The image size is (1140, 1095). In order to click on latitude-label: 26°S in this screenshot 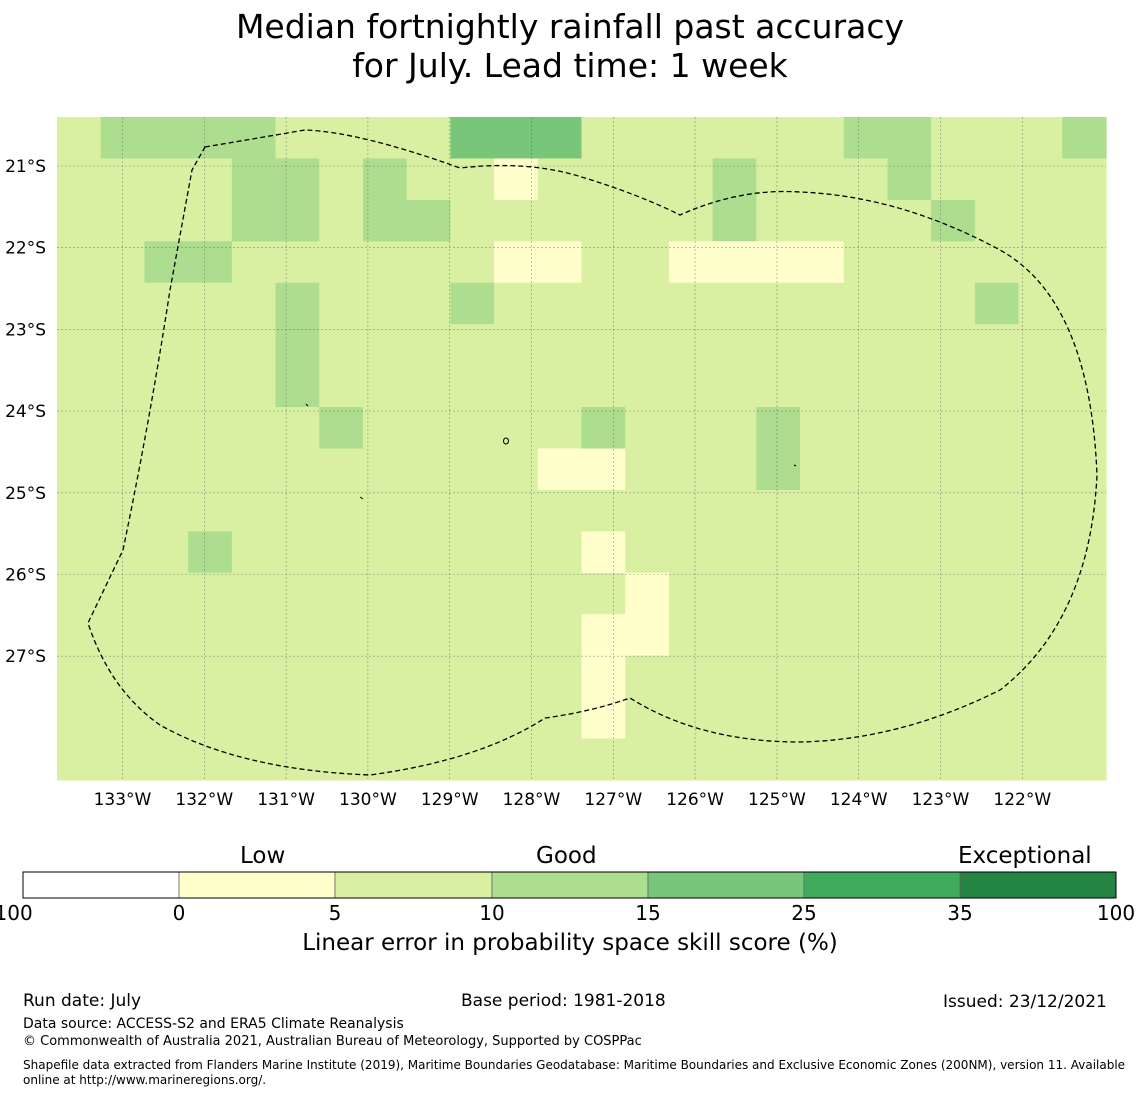, I will do `click(25, 576)`.